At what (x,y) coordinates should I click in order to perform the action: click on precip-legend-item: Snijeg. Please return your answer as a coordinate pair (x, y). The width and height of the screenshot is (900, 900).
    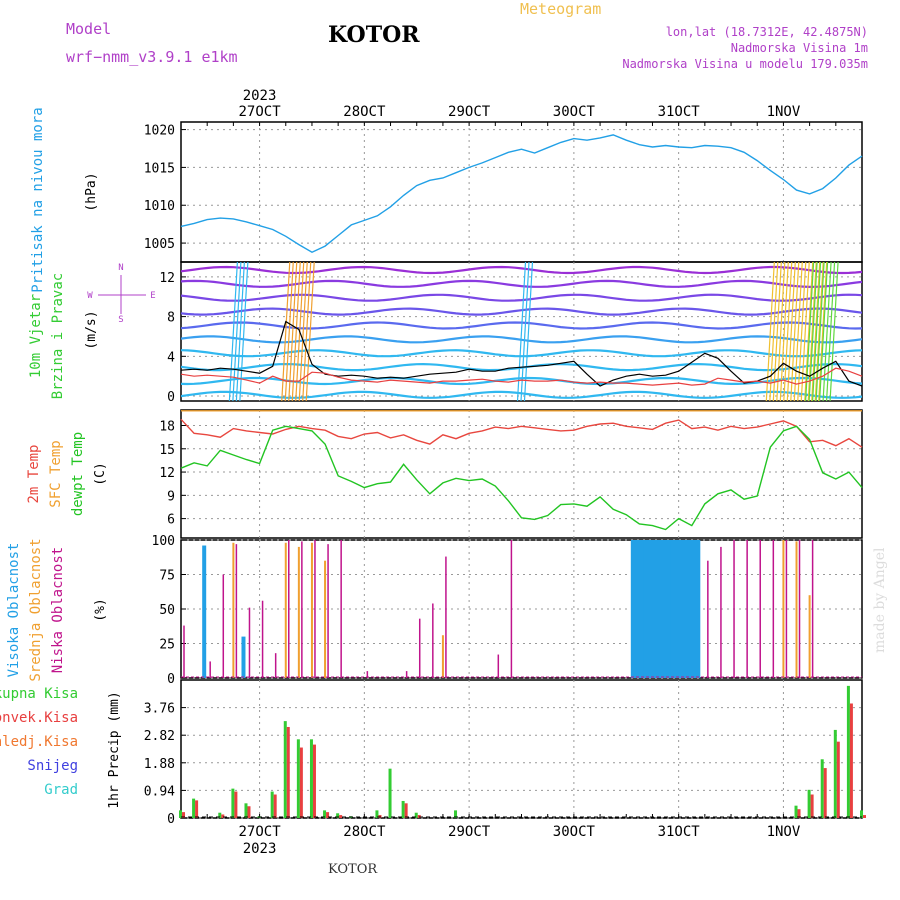
    Looking at the image, I should click on (52, 766).